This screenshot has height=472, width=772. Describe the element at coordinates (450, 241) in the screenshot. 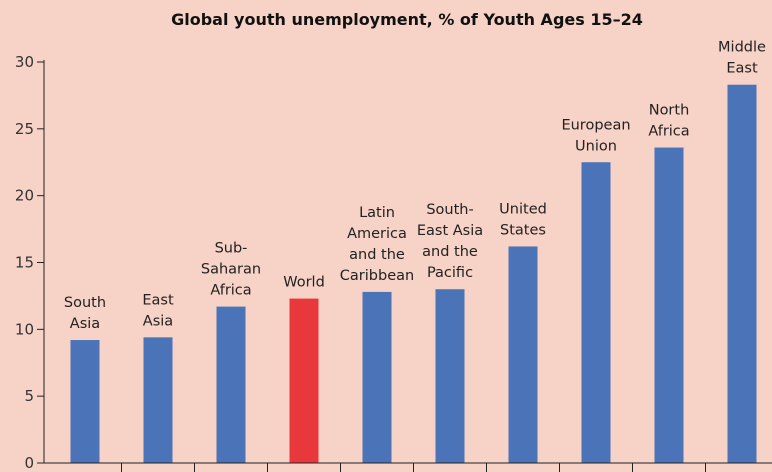

I see `category-label: South- East Asia and the Pacific` at that location.